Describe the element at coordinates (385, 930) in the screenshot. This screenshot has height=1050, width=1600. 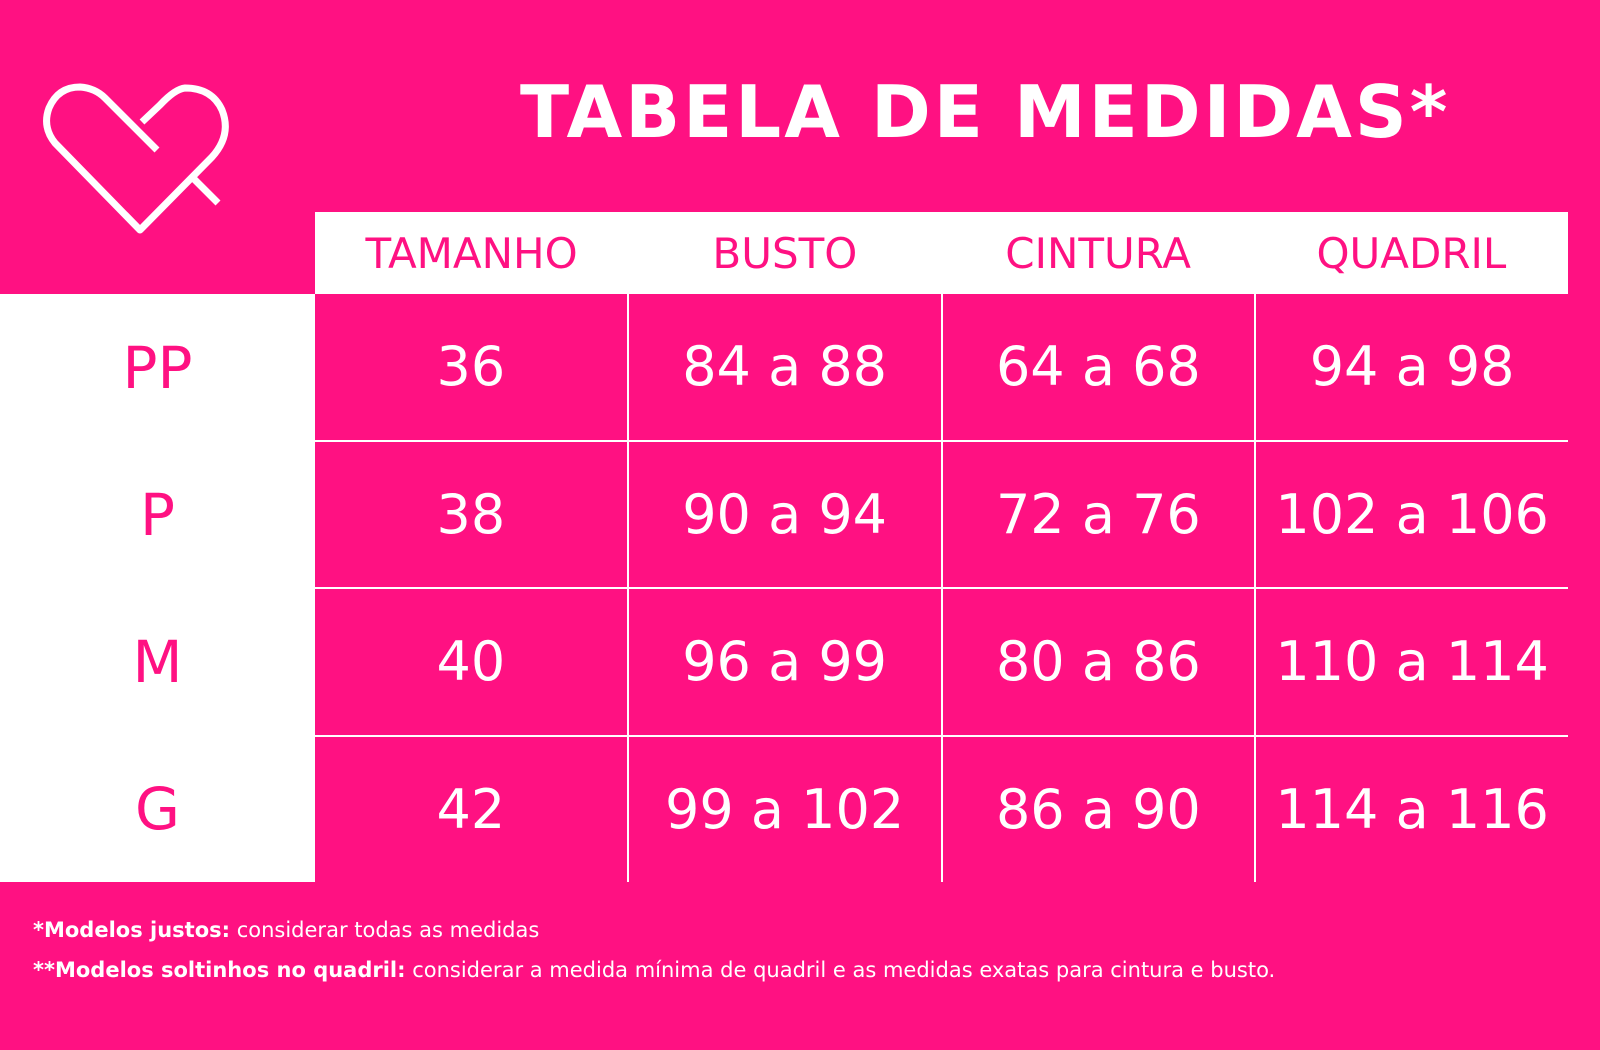
I see `footnote-text: considerar todas as medidas` at that location.